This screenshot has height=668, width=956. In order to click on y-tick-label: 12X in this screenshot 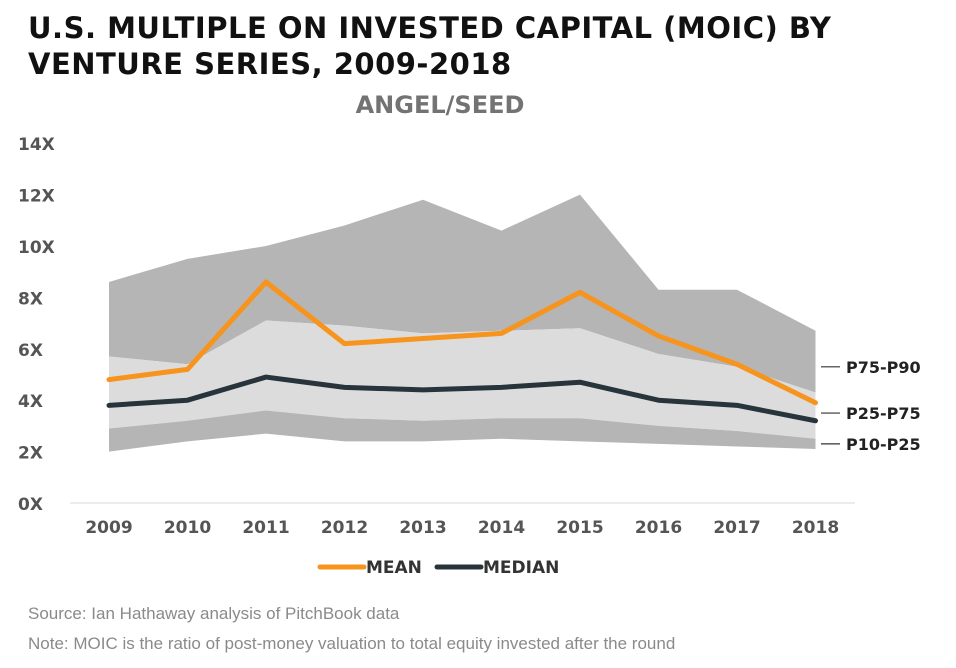, I will do `click(36, 197)`.